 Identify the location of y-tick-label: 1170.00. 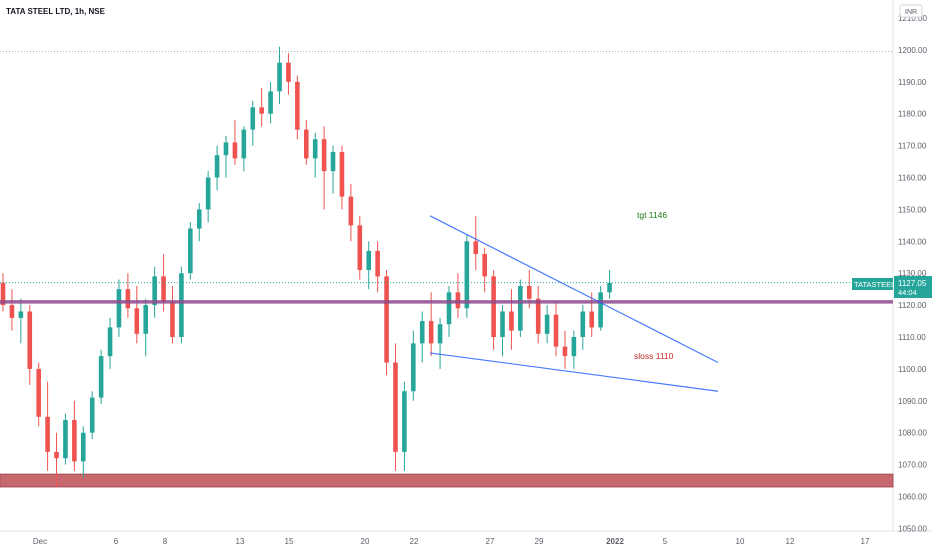
(912, 146).